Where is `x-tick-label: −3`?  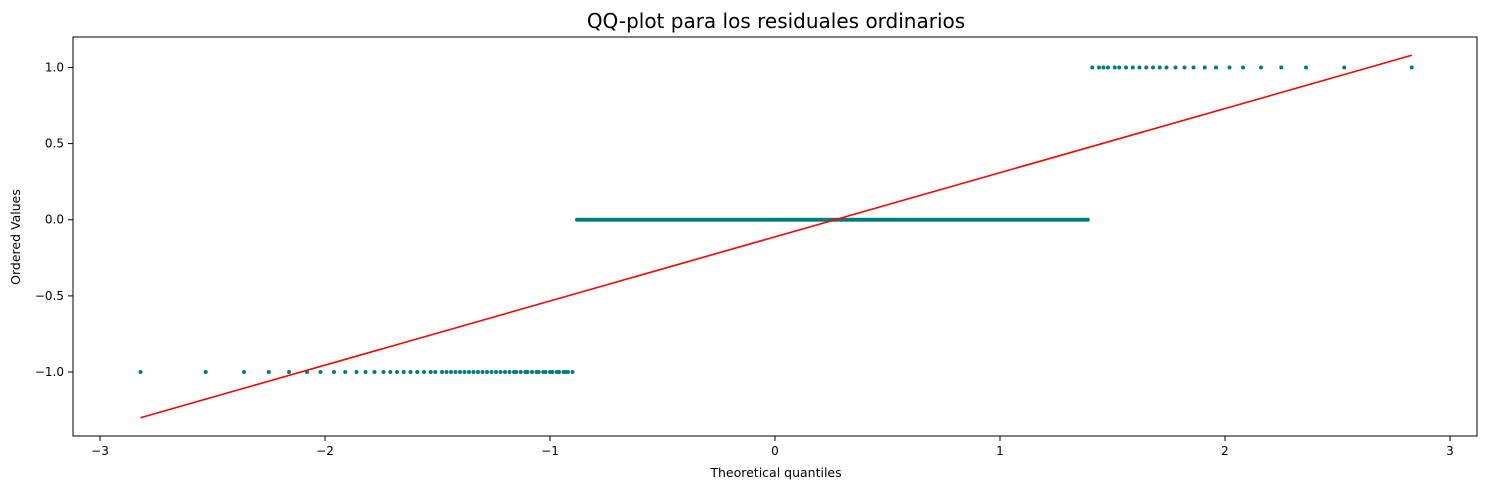
x-tick-label: −3 is located at coordinates (100, 451).